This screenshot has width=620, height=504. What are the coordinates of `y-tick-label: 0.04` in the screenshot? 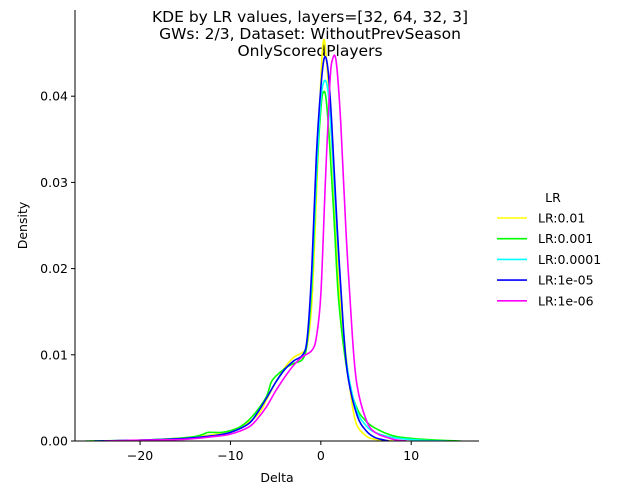 It's located at (54, 96).